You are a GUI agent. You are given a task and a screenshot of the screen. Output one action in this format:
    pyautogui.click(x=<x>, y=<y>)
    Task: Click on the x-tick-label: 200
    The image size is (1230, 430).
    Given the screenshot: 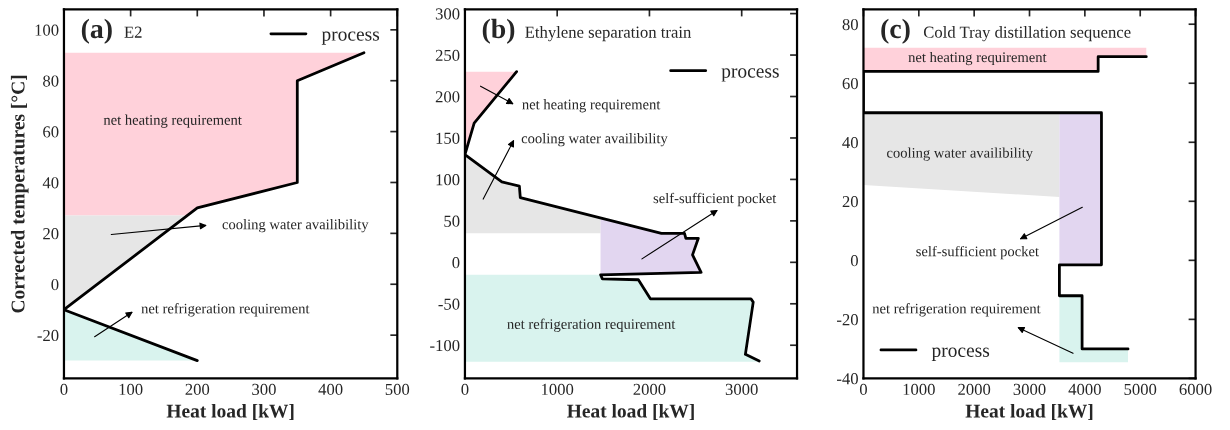 What is the action you would take?
    pyautogui.click(x=197, y=389)
    